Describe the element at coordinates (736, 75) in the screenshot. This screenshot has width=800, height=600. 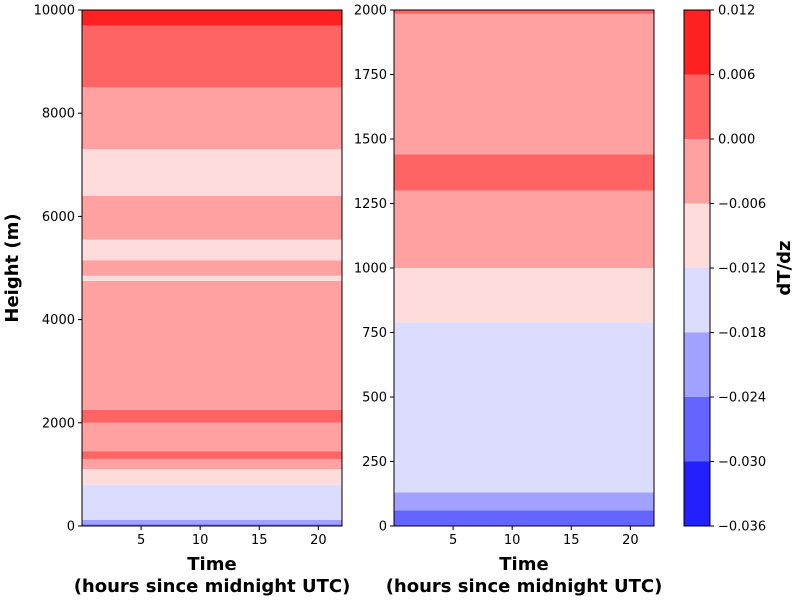
I see `colorbar-tick-label: 0.006` at that location.